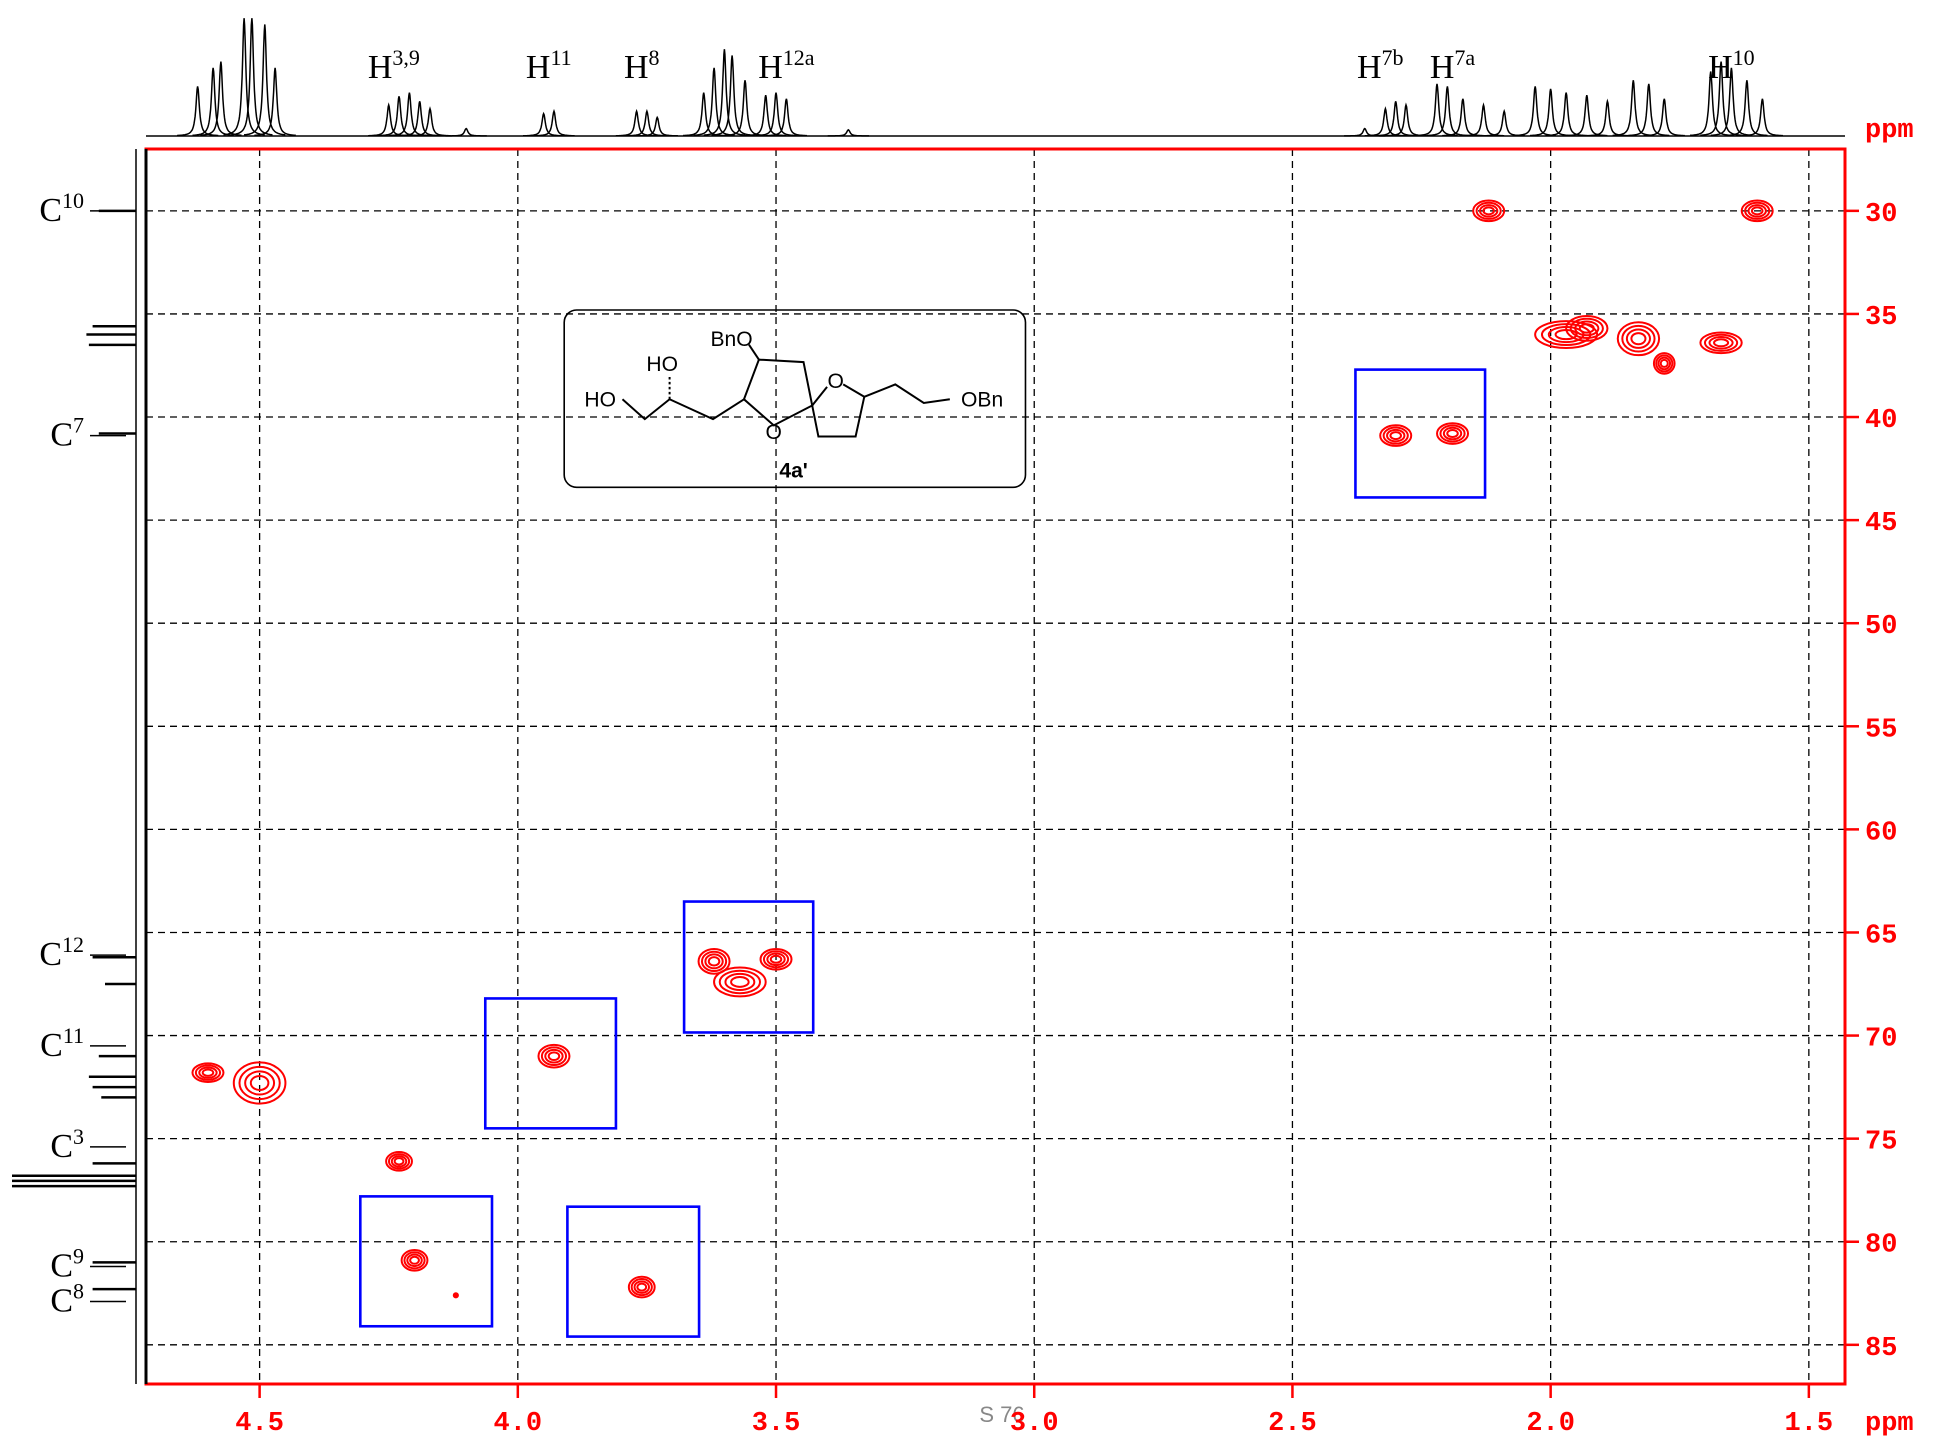  I want to click on x-unit: ppm, so click(1889, 1424).